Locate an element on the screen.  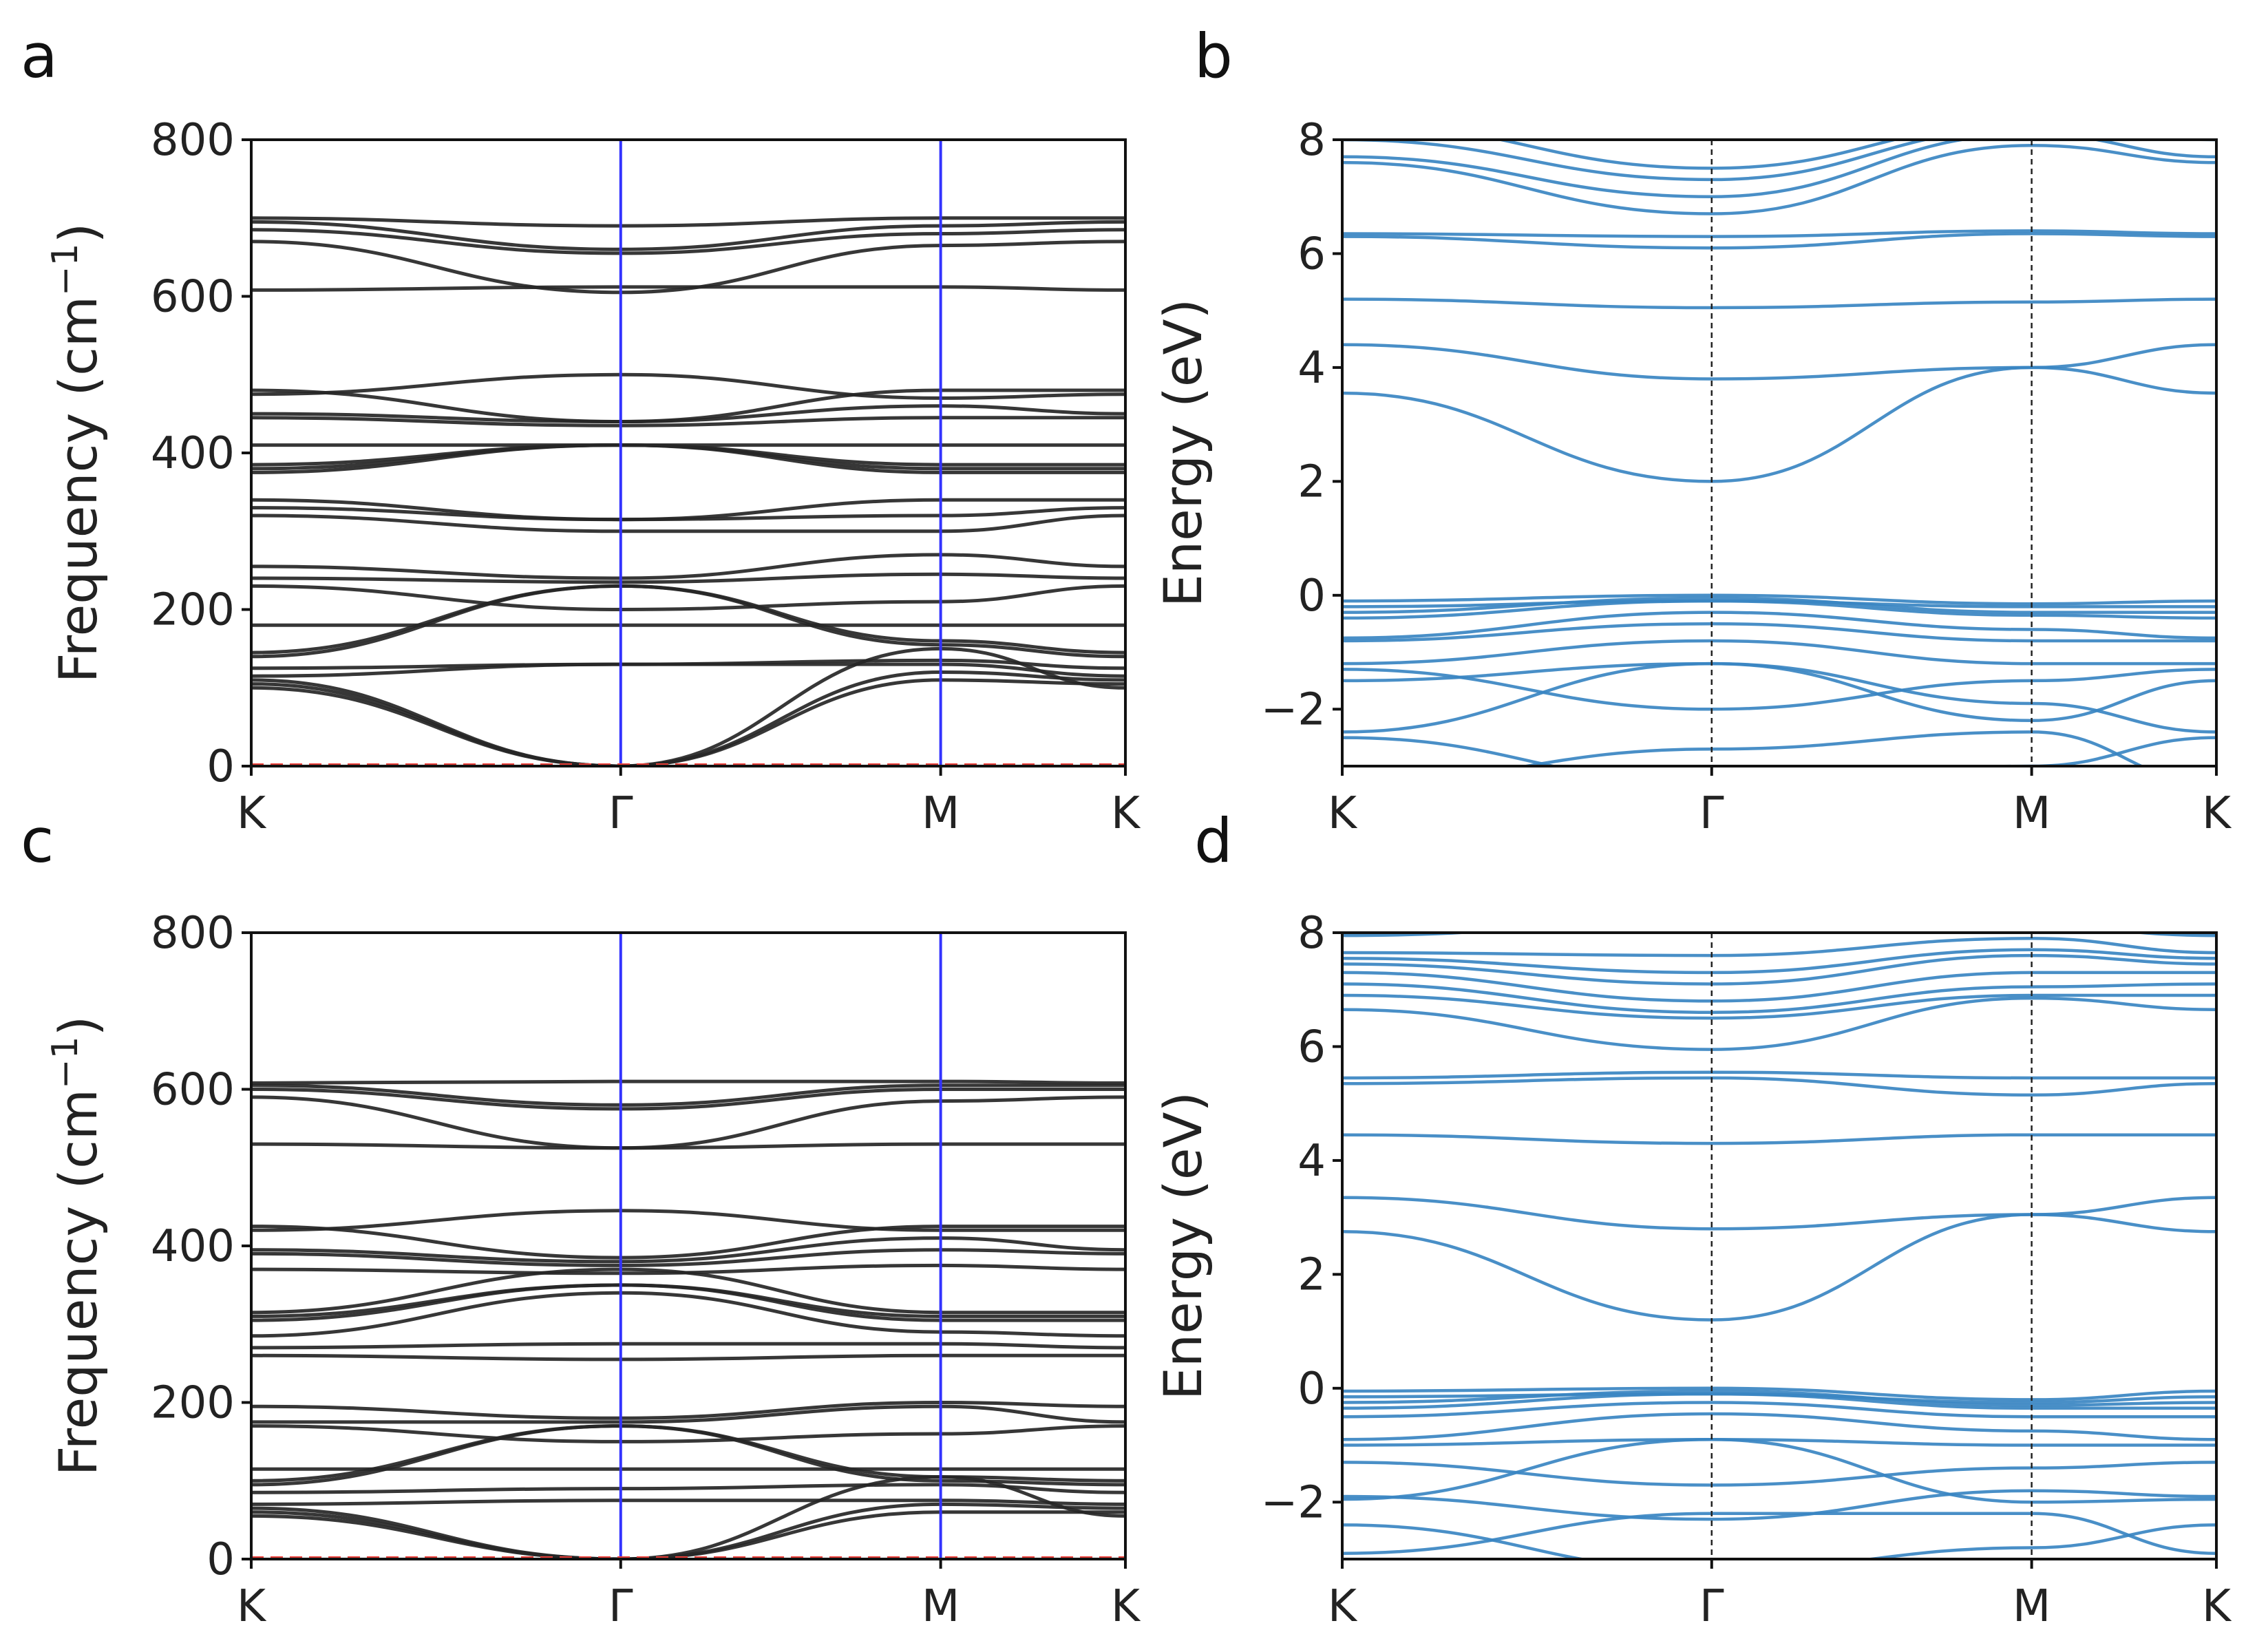
y-tick-label-d-0: −2 is located at coordinates (1293, 1503).